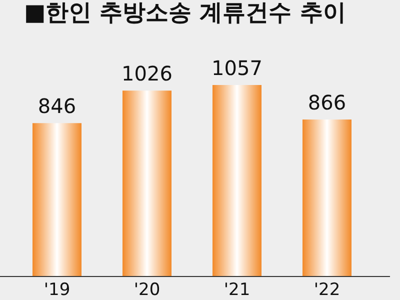 This screenshot has height=300, width=400. I want to click on x-tick-label: '21, so click(237, 290).